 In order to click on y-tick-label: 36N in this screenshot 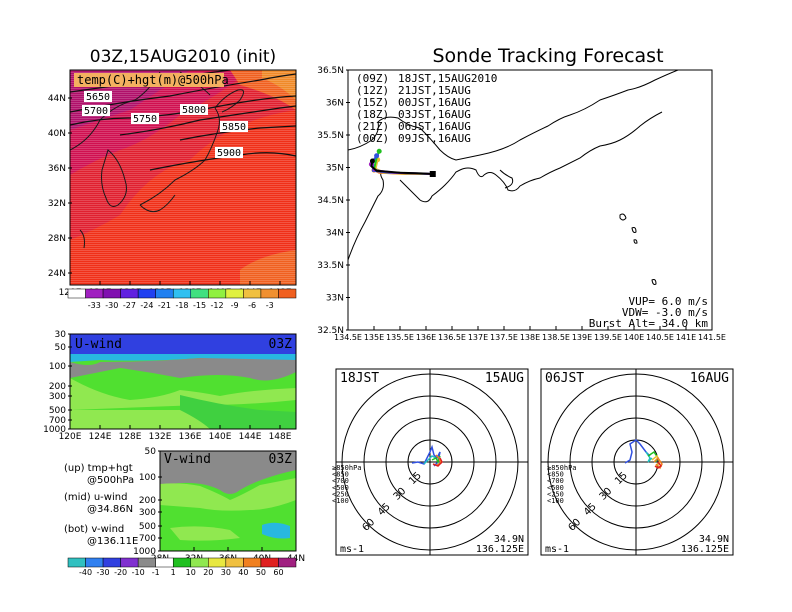, I will do `click(335, 104)`.